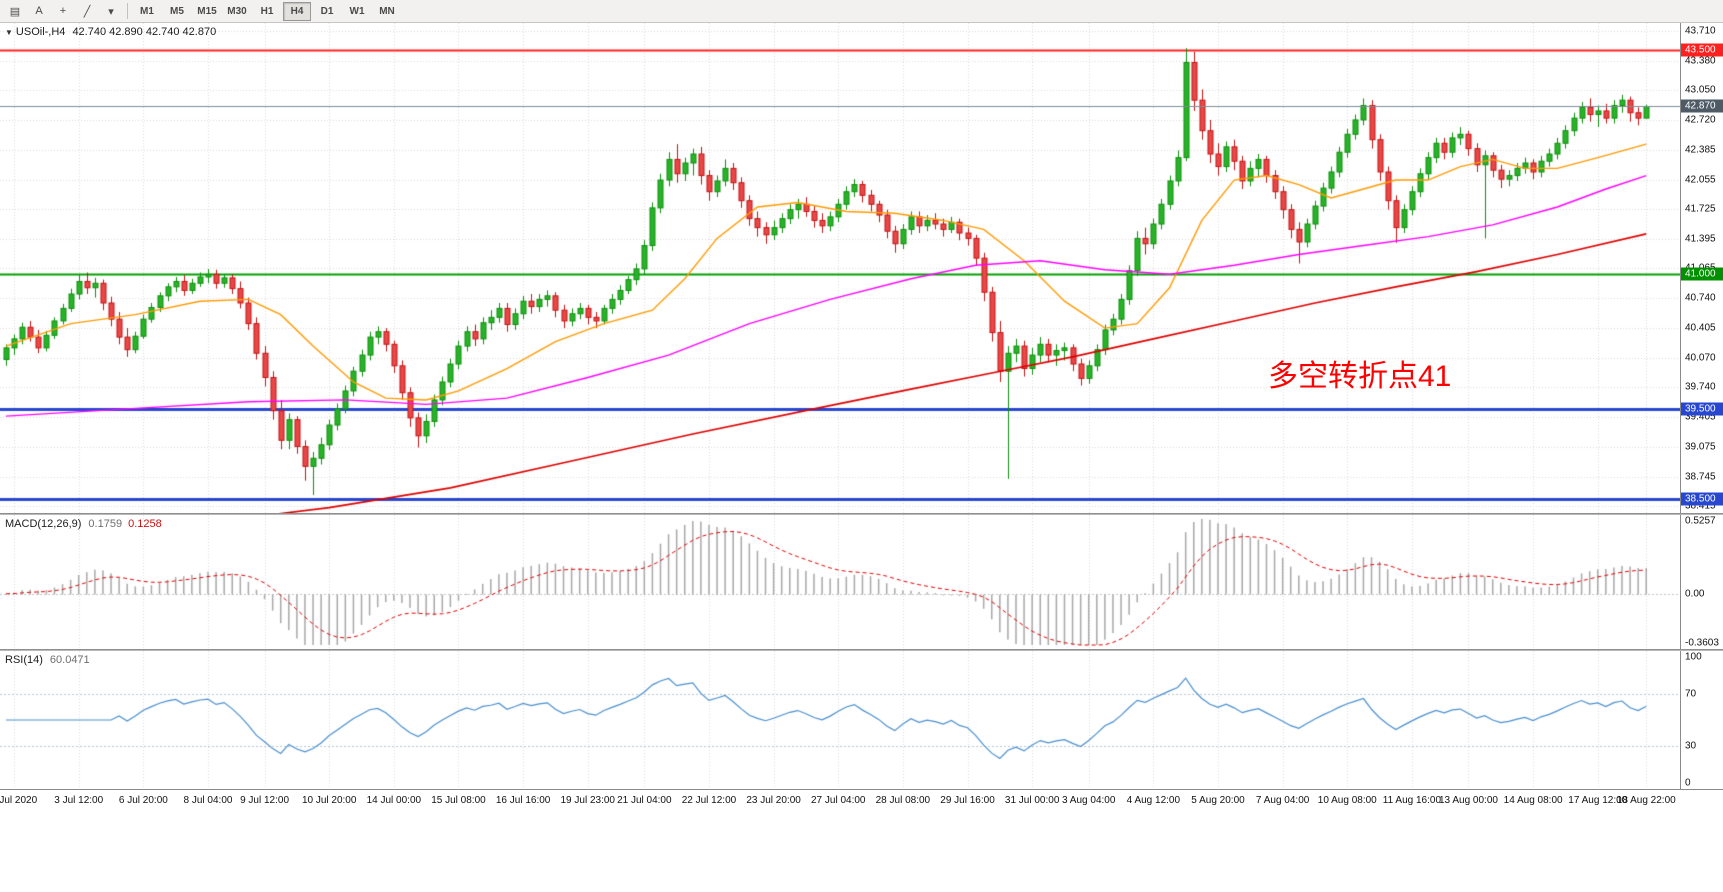 The image size is (1723, 892). I want to click on price-line-badge: 38.500, so click(1702, 499).